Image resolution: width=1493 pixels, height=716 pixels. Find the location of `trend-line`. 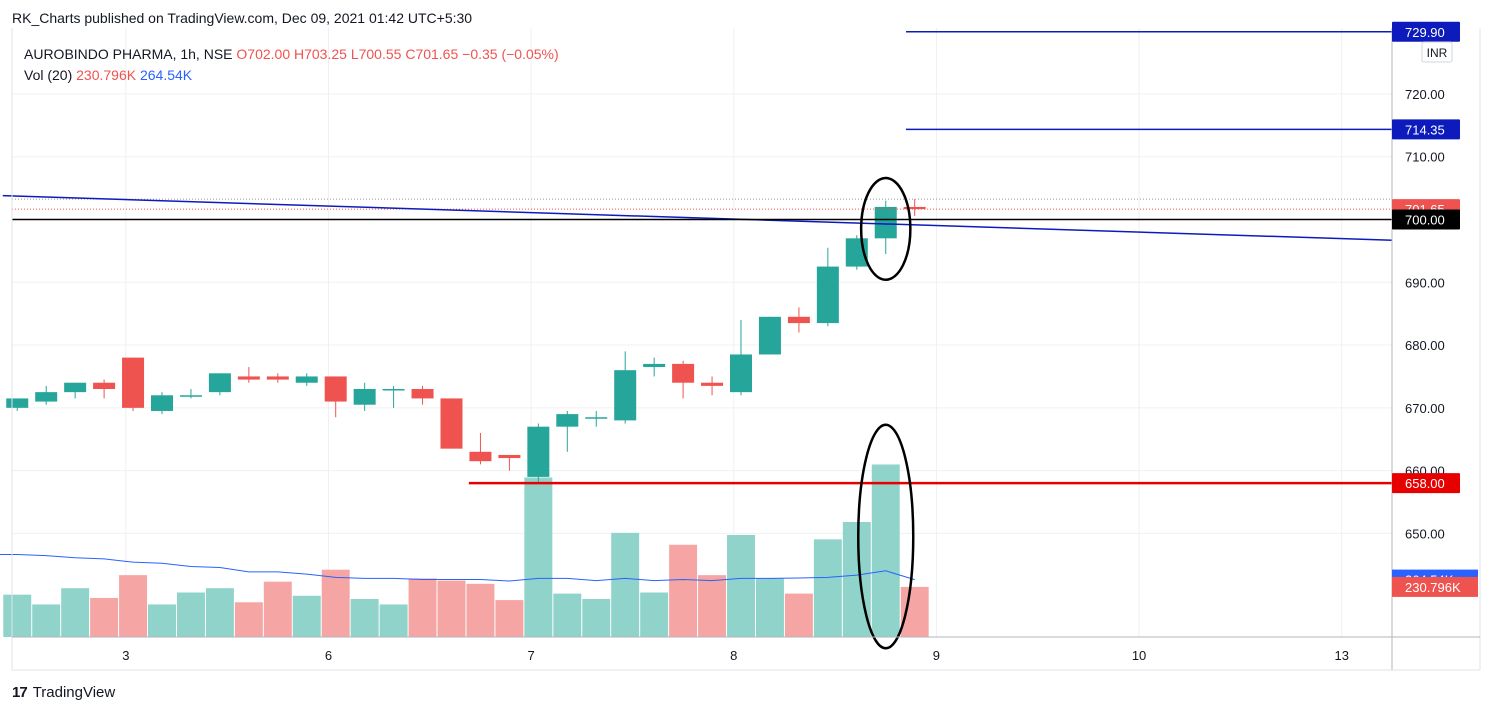

trend-line is located at coordinates (697, 217).